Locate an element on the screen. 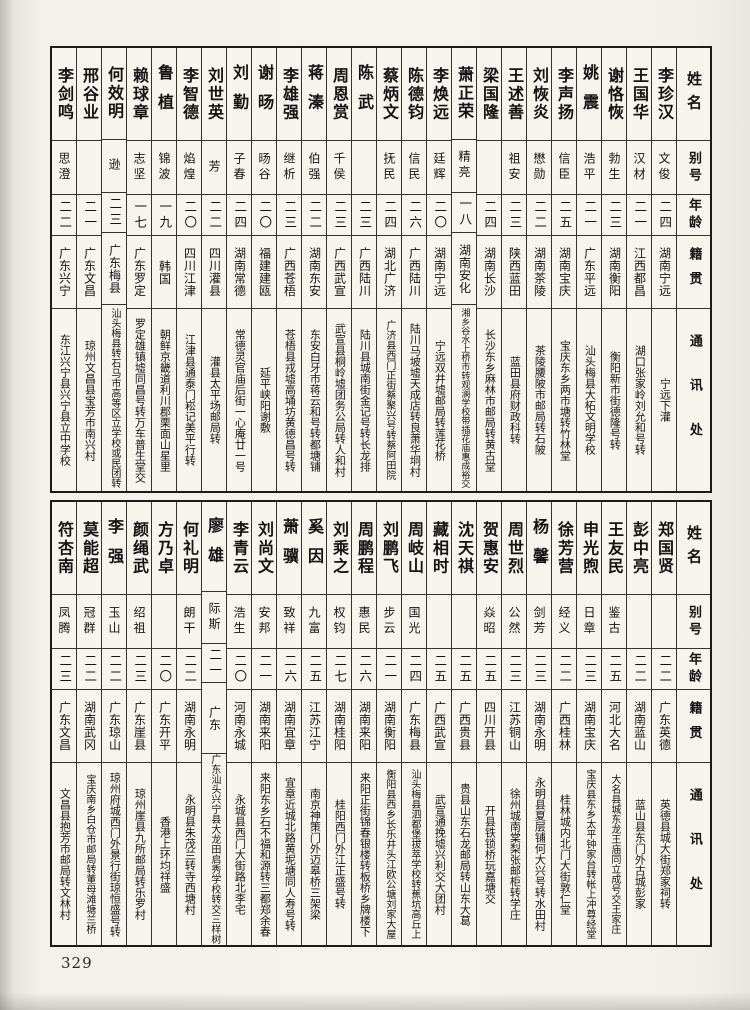  entry-address-cell: 桂林城内北门大街敦仁堂 is located at coordinates (565, 854).